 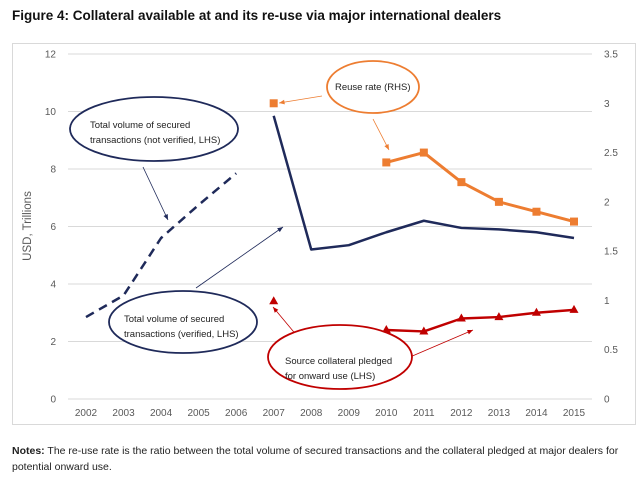 I want to click on y2-tick-label: 2.5, so click(x=611, y=153).